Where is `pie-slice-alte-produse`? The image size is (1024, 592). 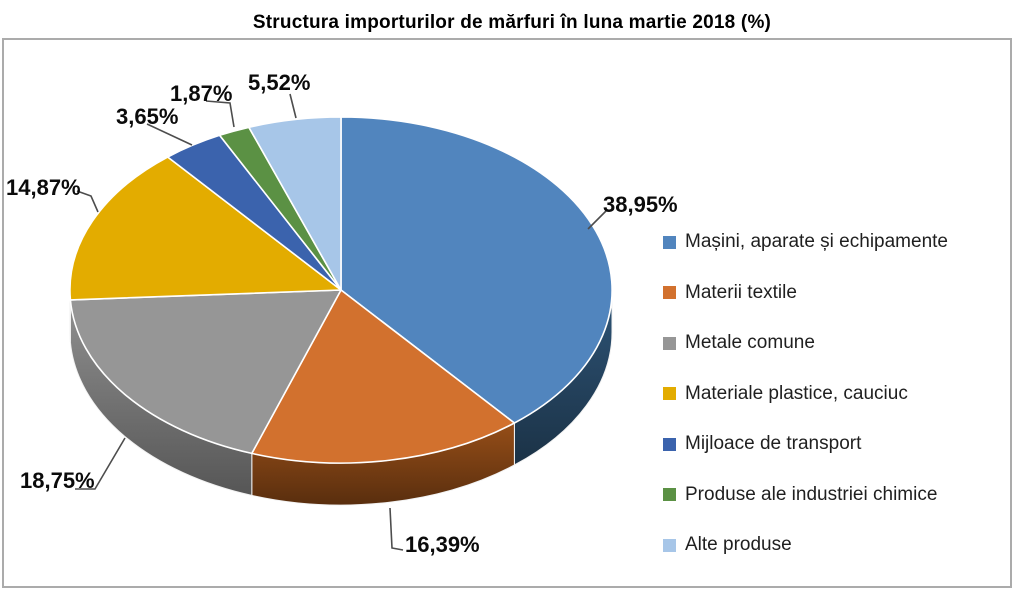
pie-slice-alte-produse is located at coordinates (295, 203).